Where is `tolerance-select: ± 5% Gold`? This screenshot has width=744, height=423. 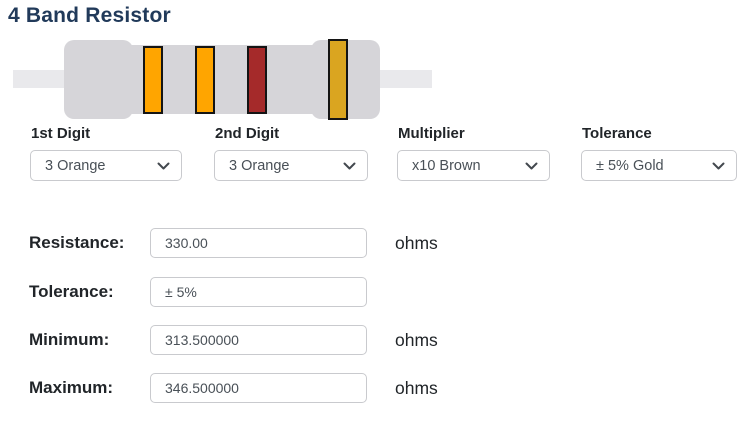
tolerance-select: ± 5% Gold is located at coordinates (659, 165).